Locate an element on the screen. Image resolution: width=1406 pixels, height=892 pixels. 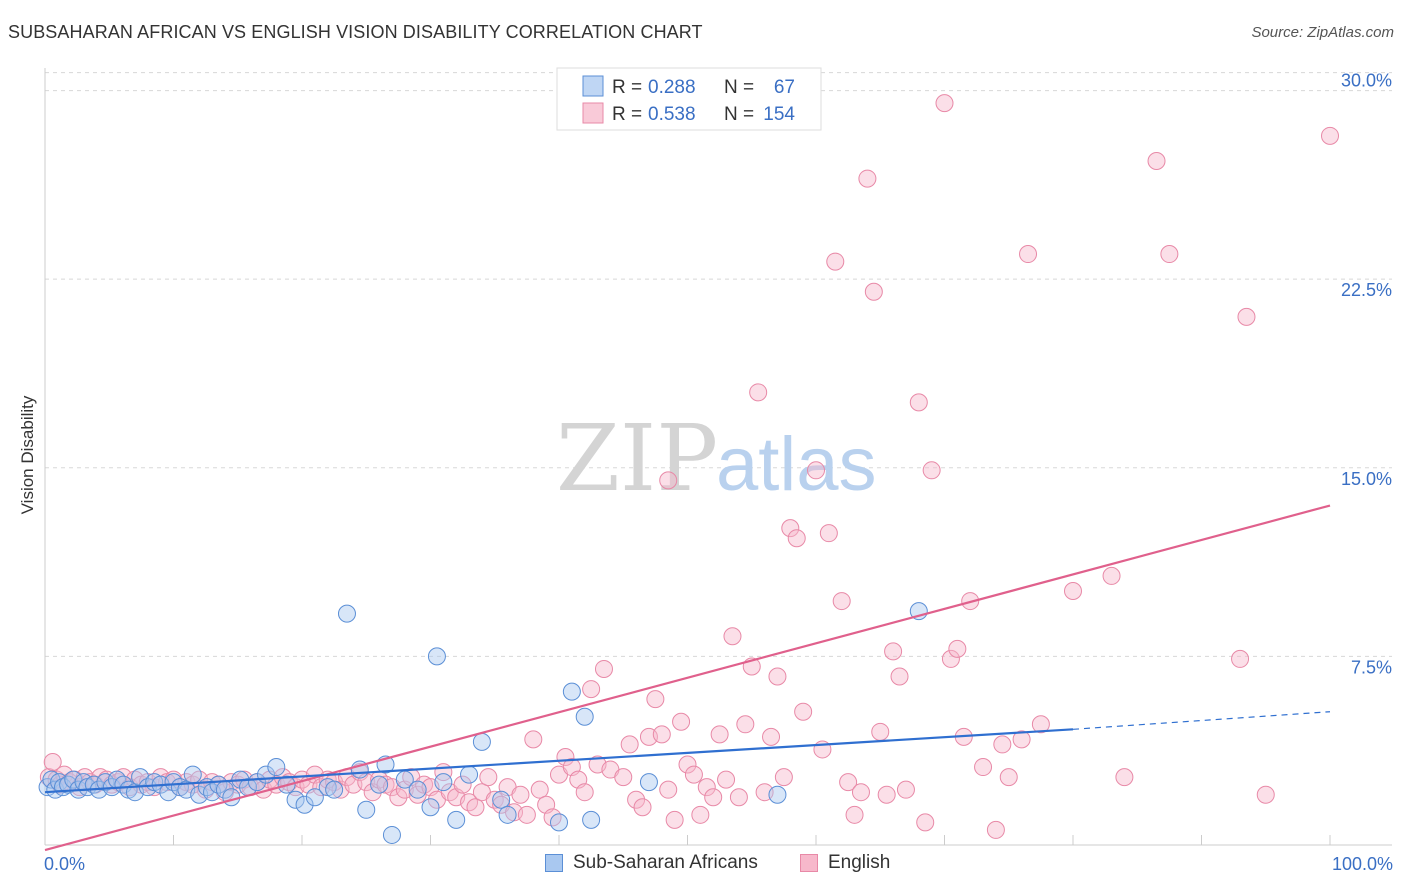
legend-item-english: English is located at coordinates (845, 863).